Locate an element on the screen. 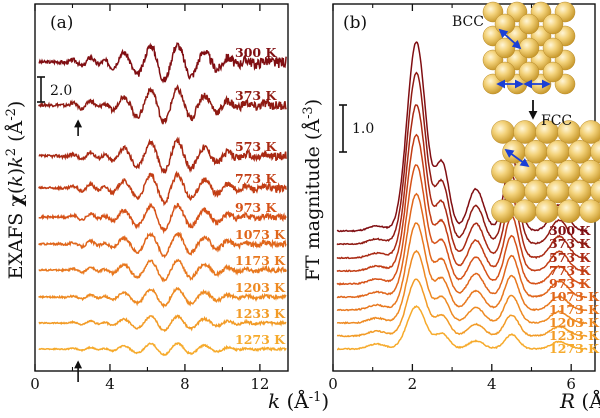 This screenshot has height=418, width=600. exafs-curve-1273-K is located at coordinates (162, 349).